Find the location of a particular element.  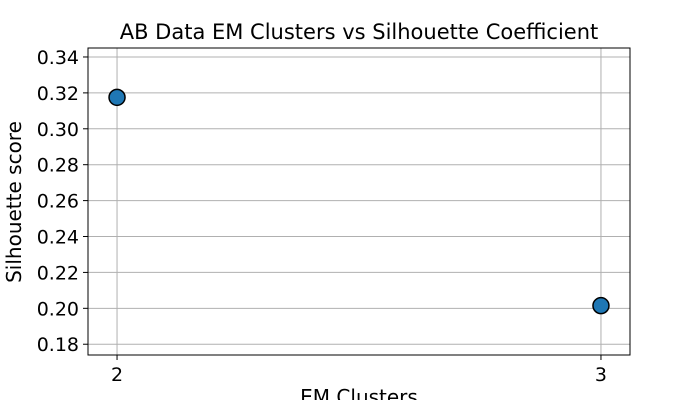

y-tick-label: 0.30 is located at coordinates (58, 130).